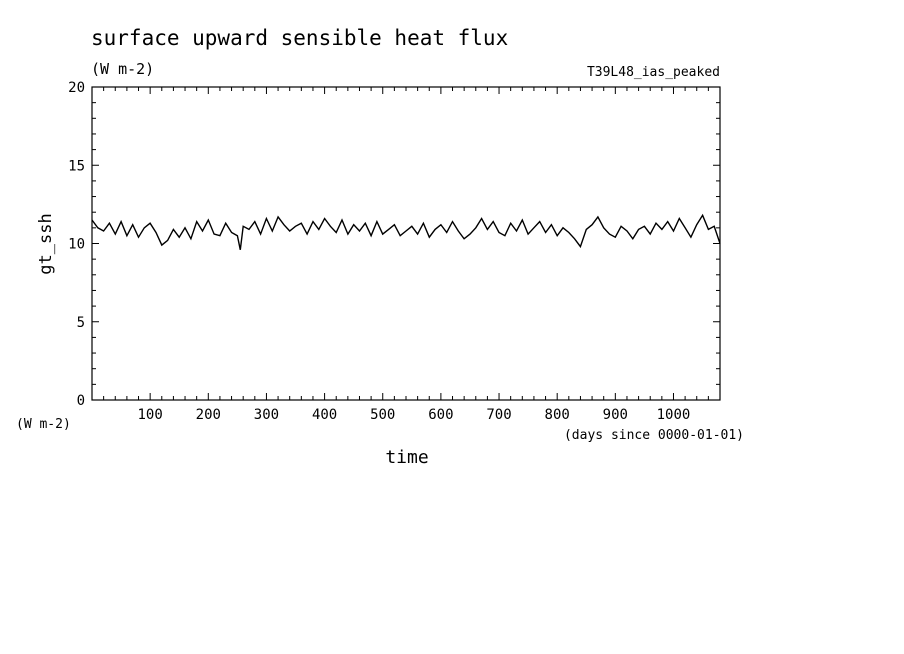 The height and width of the screenshot is (654, 904). What do you see at coordinates (557, 415) in the screenshot?
I see `x-tick-label: 800` at bounding box center [557, 415].